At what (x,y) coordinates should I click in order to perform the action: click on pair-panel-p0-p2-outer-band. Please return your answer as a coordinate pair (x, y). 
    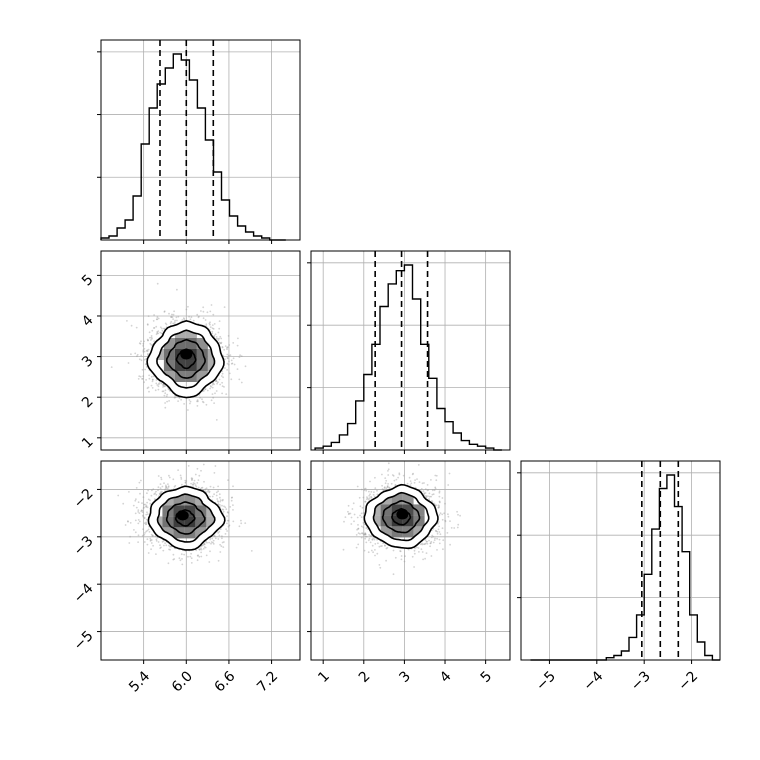
    Looking at the image, I should click on (186, 518).